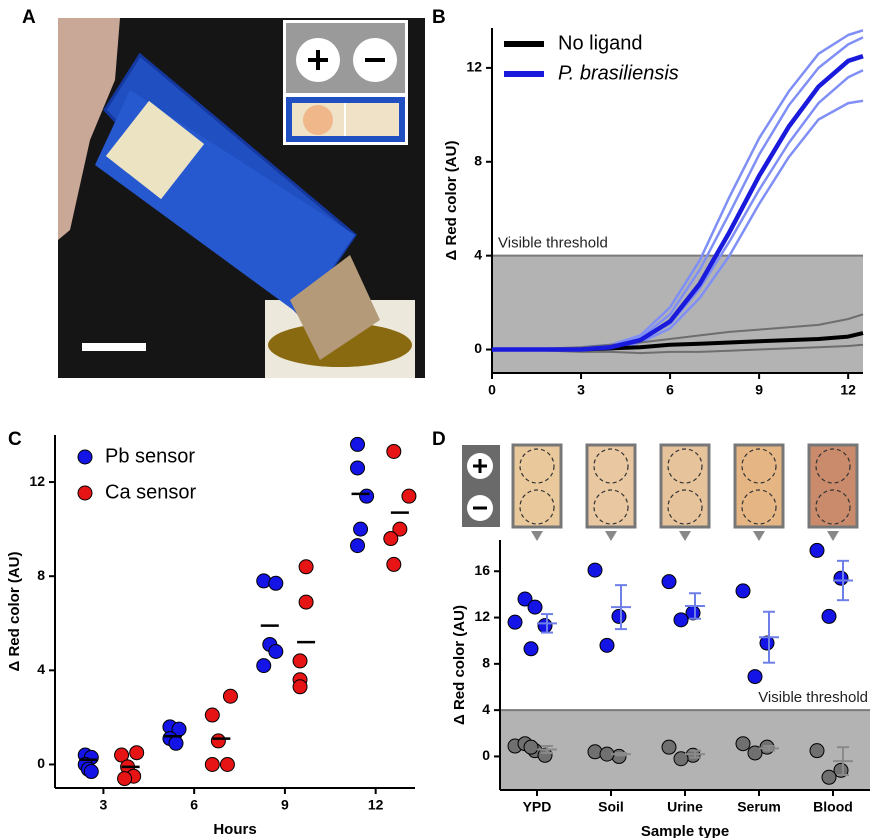 The height and width of the screenshot is (838, 870). Describe the element at coordinates (37, 481) in the screenshot. I see `y-tick-label: 12` at that location.